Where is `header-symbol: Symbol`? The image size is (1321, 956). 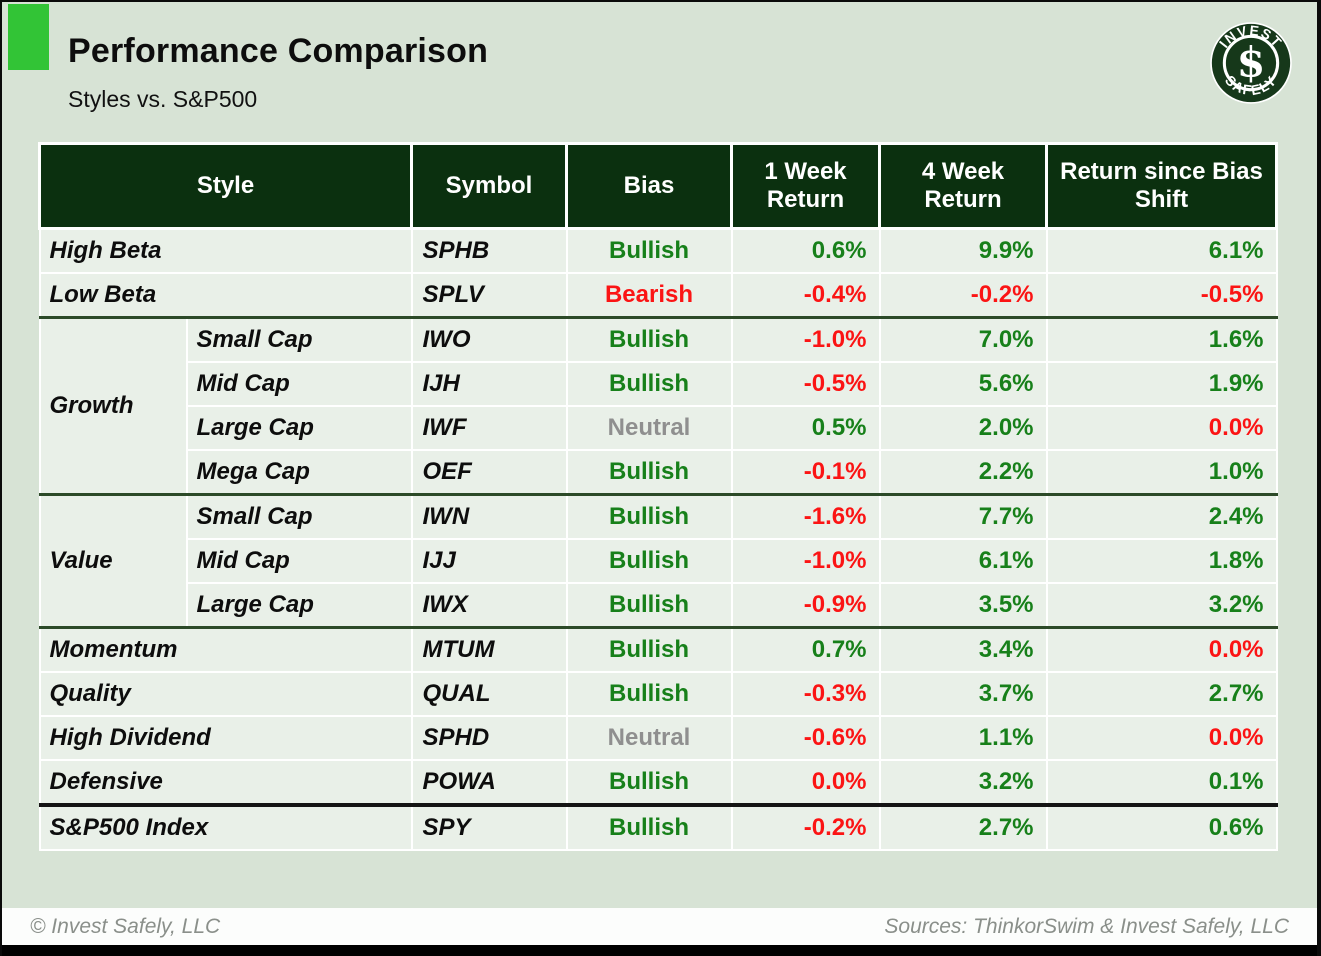
header-symbol: Symbol is located at coordinates (489, 186).